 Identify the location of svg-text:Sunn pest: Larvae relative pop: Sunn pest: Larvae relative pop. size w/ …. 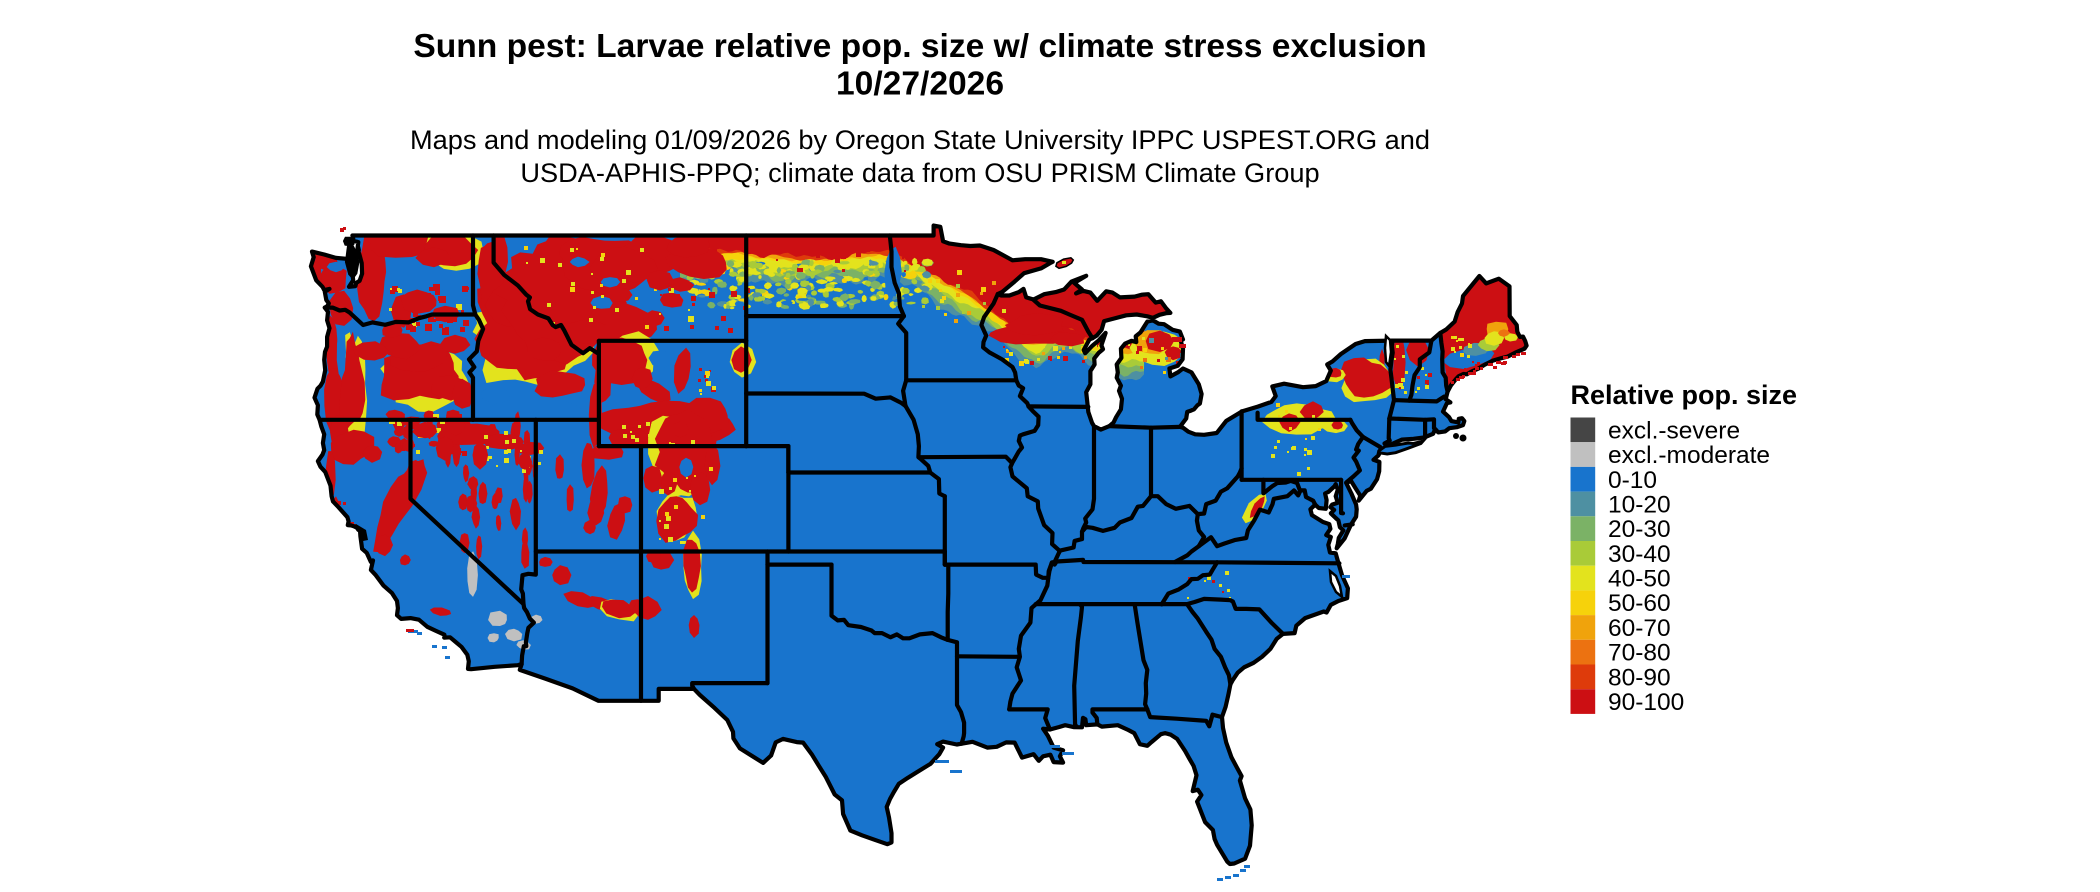
(919, 46).